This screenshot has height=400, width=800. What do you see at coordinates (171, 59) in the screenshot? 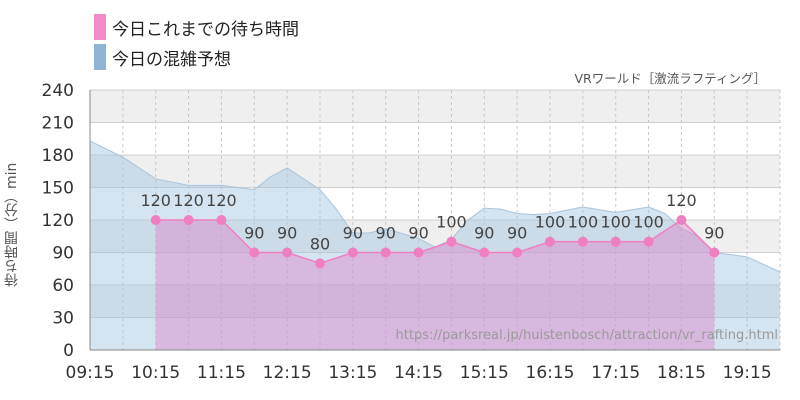
I see `legend-label-forecast: 今日の混雑予想` at bounding box center [171, 59].